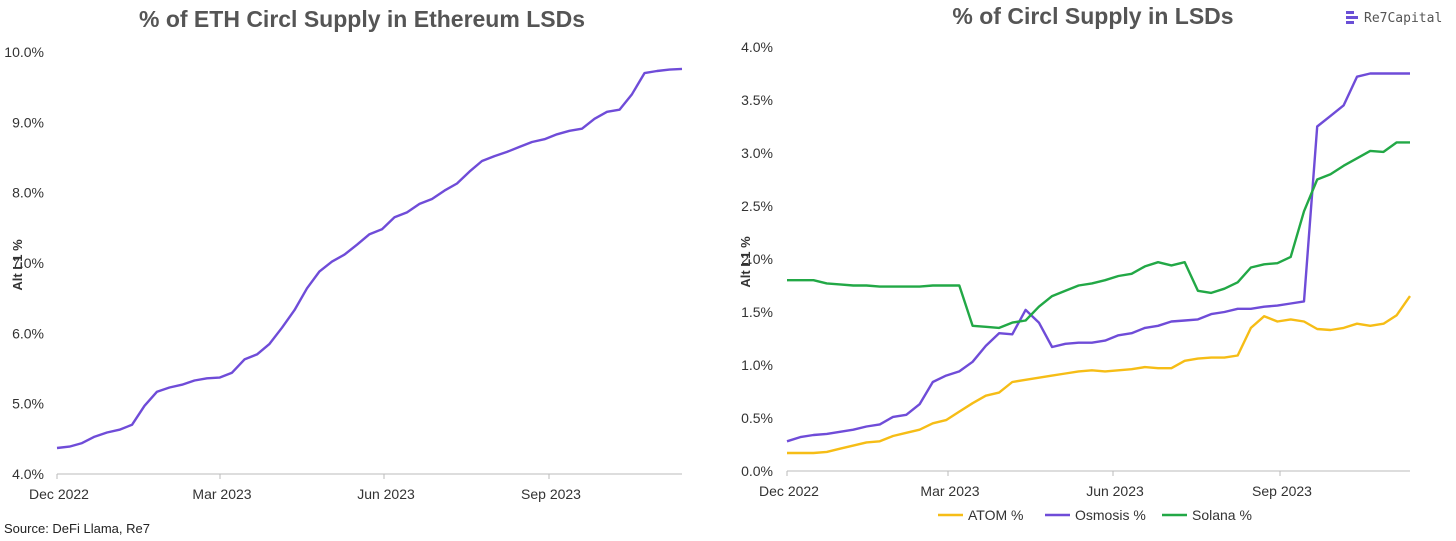 This screenshot has height=541, width=1456. What do you see at coordinates (28, 193) in the screenshot?
I see `y-tick-label: 8.0%` at bounding box center [28, 193].